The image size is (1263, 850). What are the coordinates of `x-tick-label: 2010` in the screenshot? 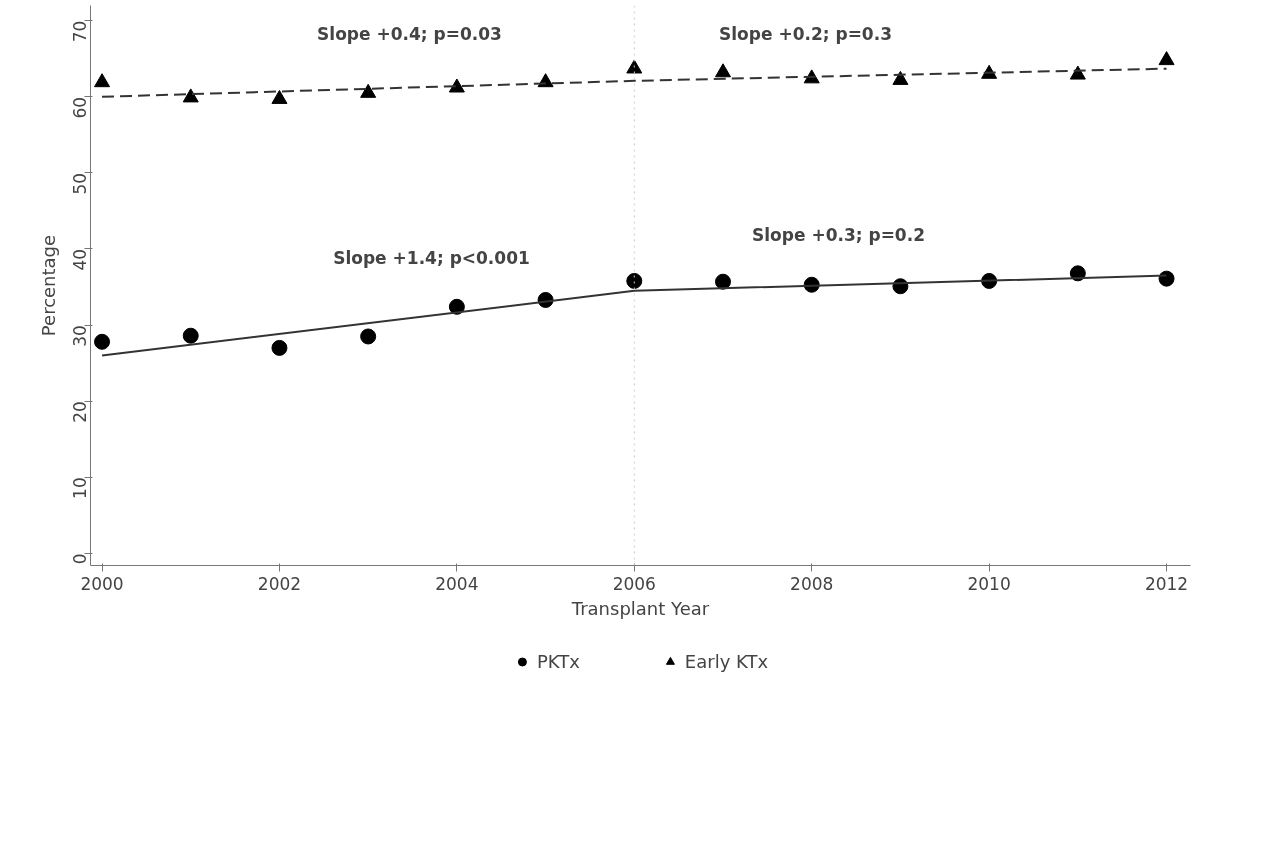 It's located at (989, 583).